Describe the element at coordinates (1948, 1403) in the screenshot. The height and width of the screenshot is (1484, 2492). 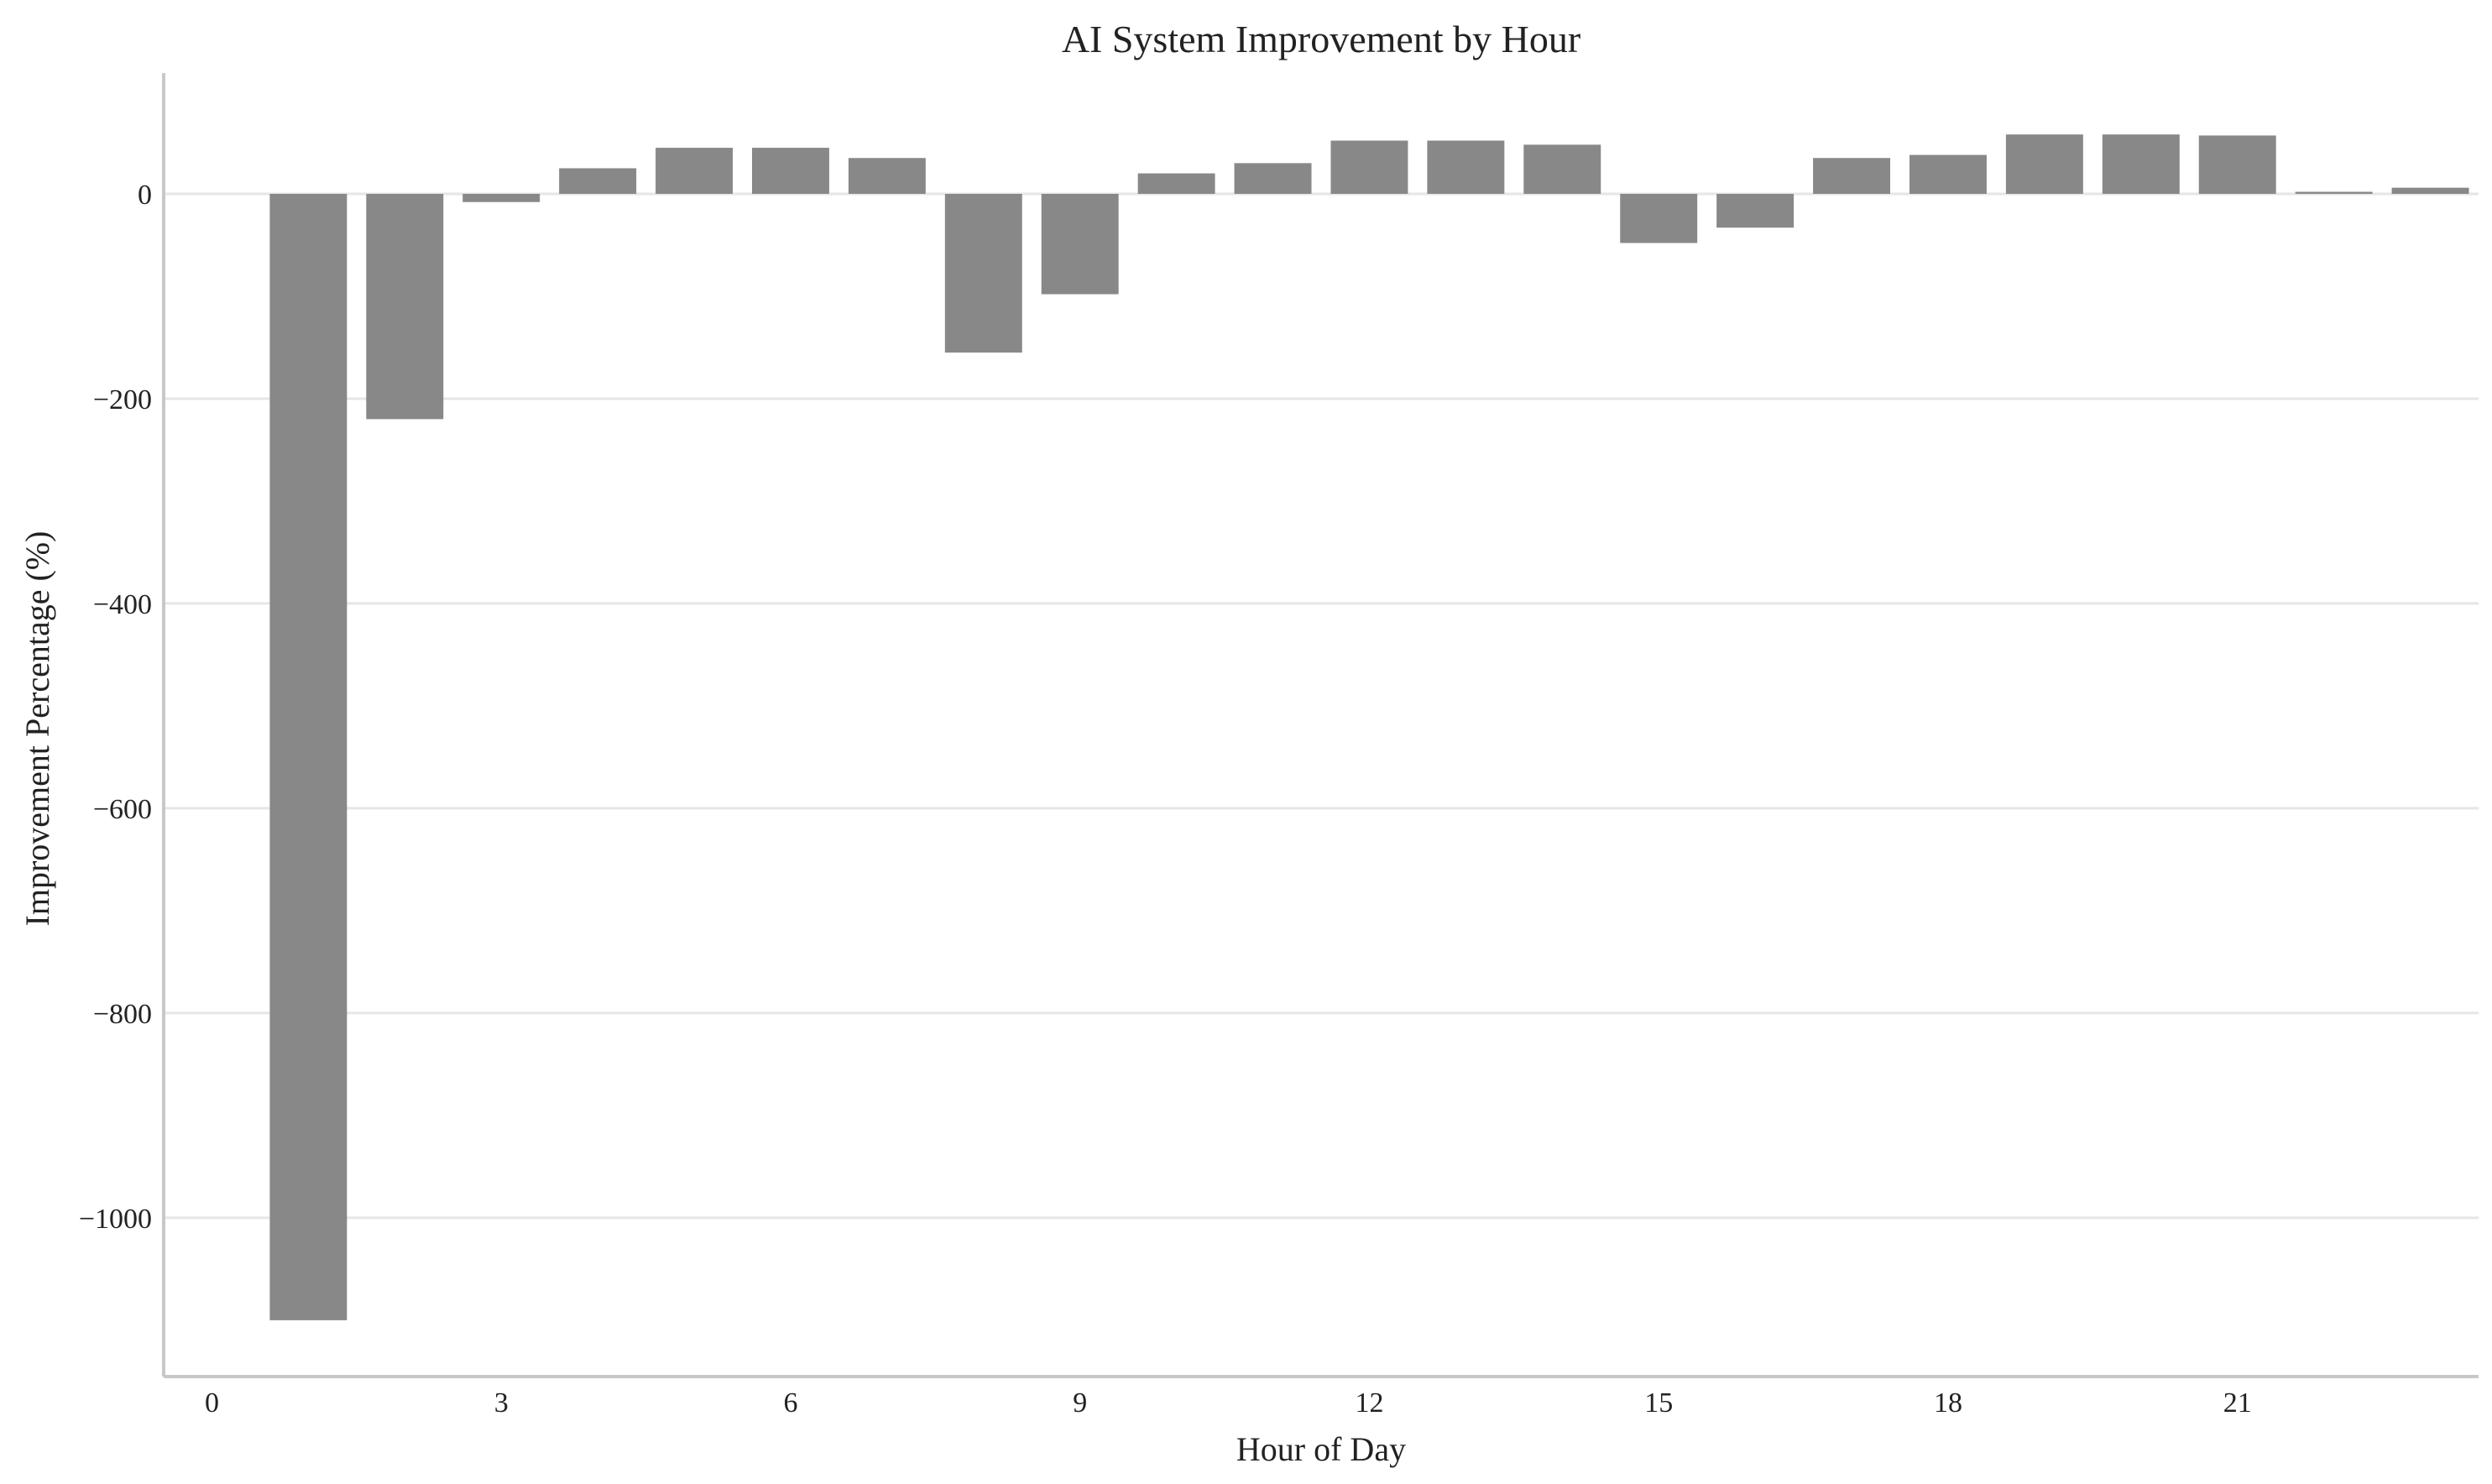
I see `x-tick-label: 18` at that location.